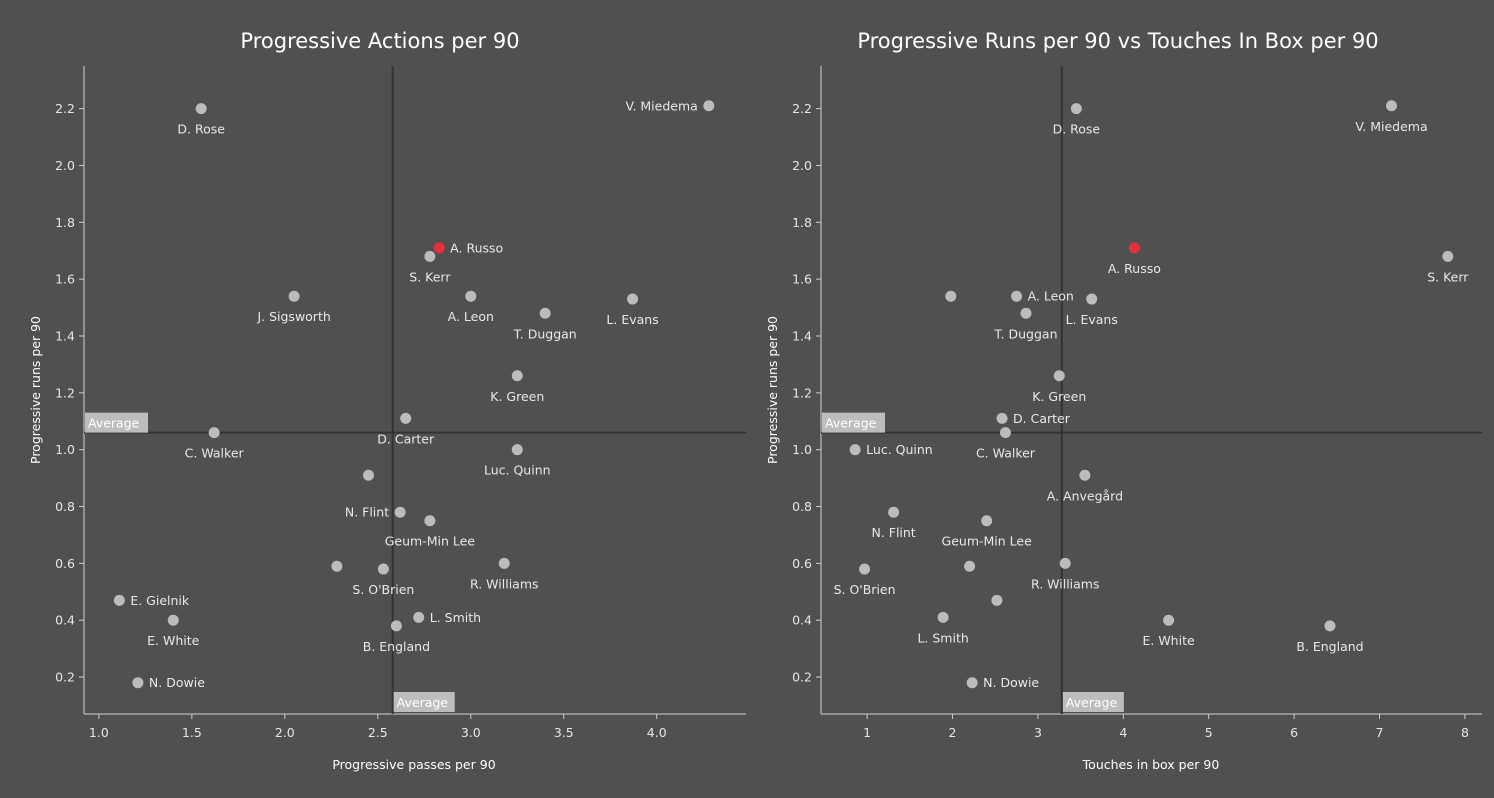 This screenshot has height=798, width=1494. I want to click on point-label-k-green: K. Green, so click(1059, 396).